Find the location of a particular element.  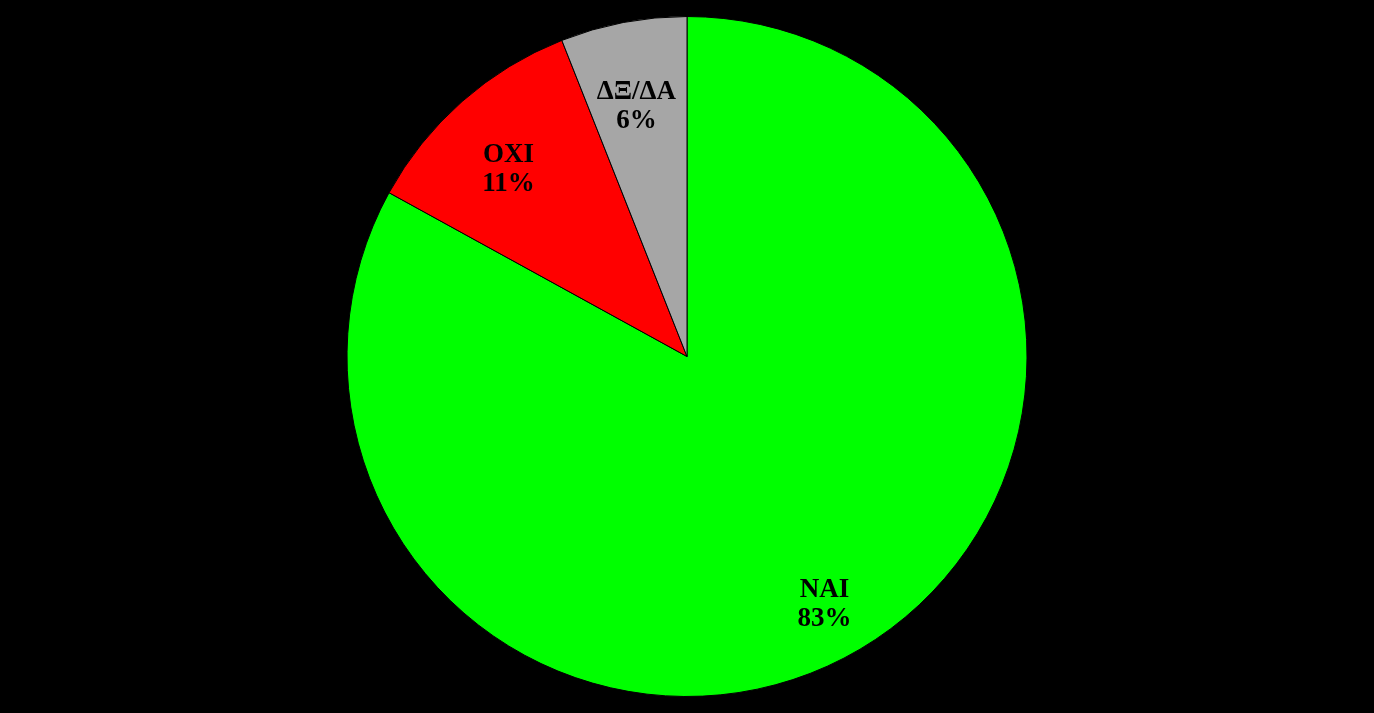

data-label: 6% is located at coordinates (636, 119).